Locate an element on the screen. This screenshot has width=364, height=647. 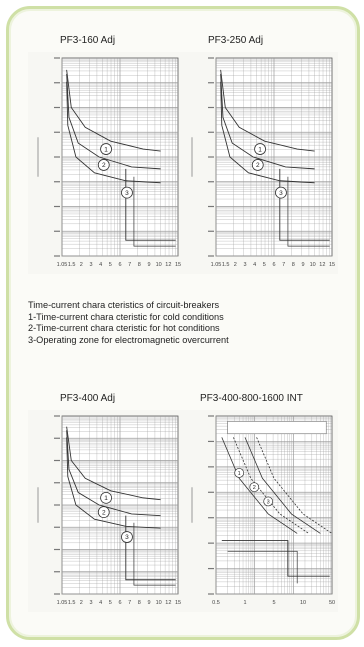
chart-title-pf3-400: PF3-400 Adj is located at coordinates (88, 398).